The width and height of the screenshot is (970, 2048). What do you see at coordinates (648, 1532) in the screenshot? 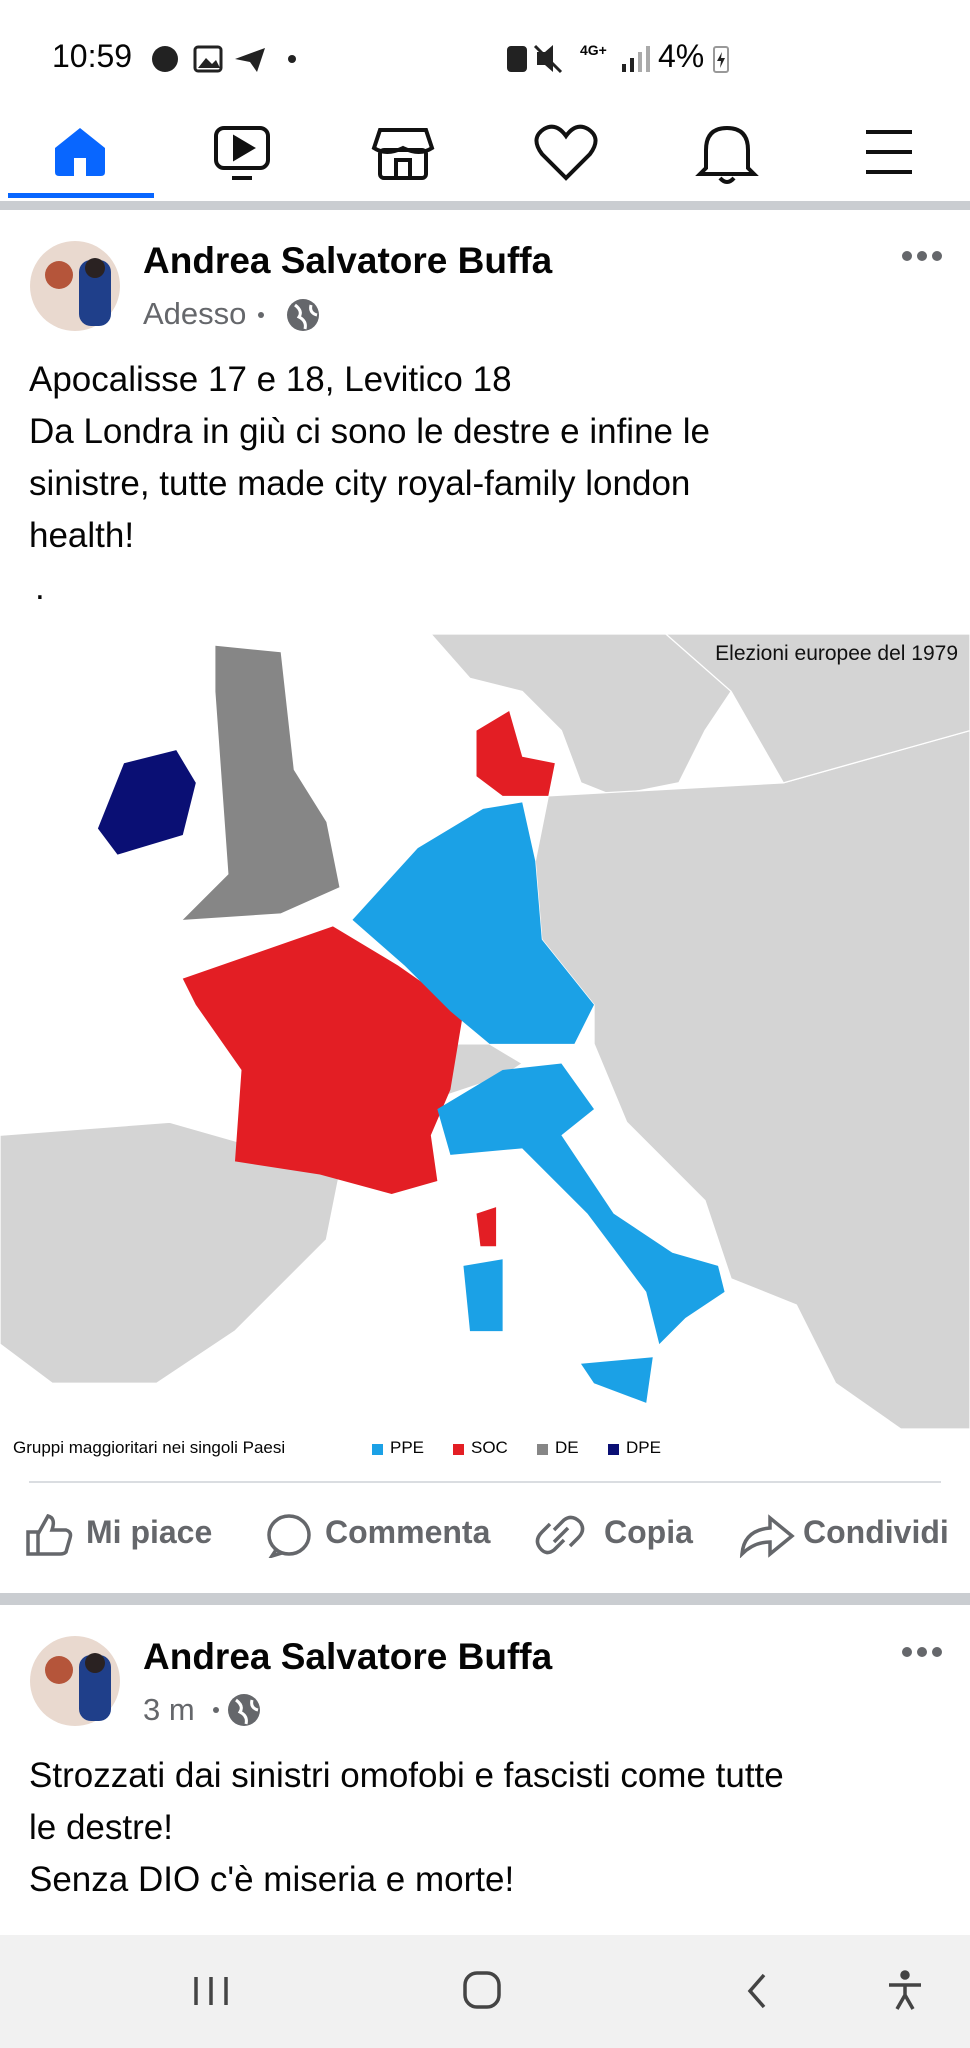
I see `copy-button: Copia` at bounding box center [648, 1532].